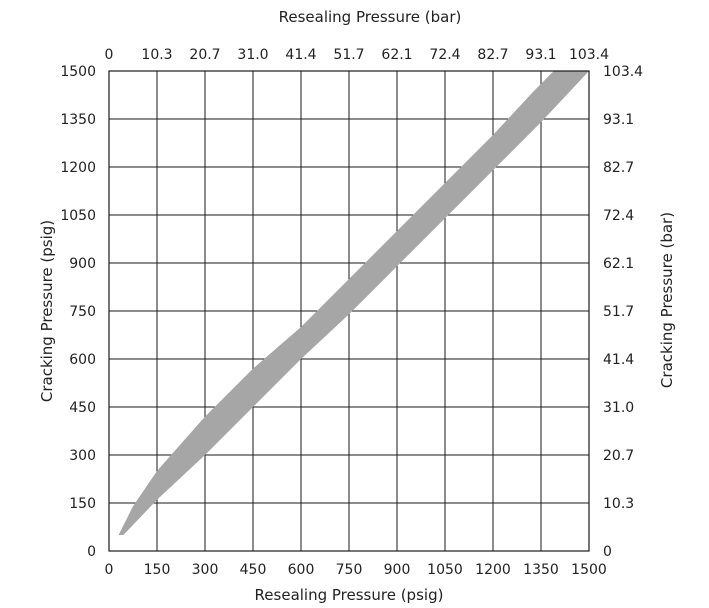  Describe the element at coordinates (445, 570) in the screenshot. I see `x-tick-label: 1050` at that location.